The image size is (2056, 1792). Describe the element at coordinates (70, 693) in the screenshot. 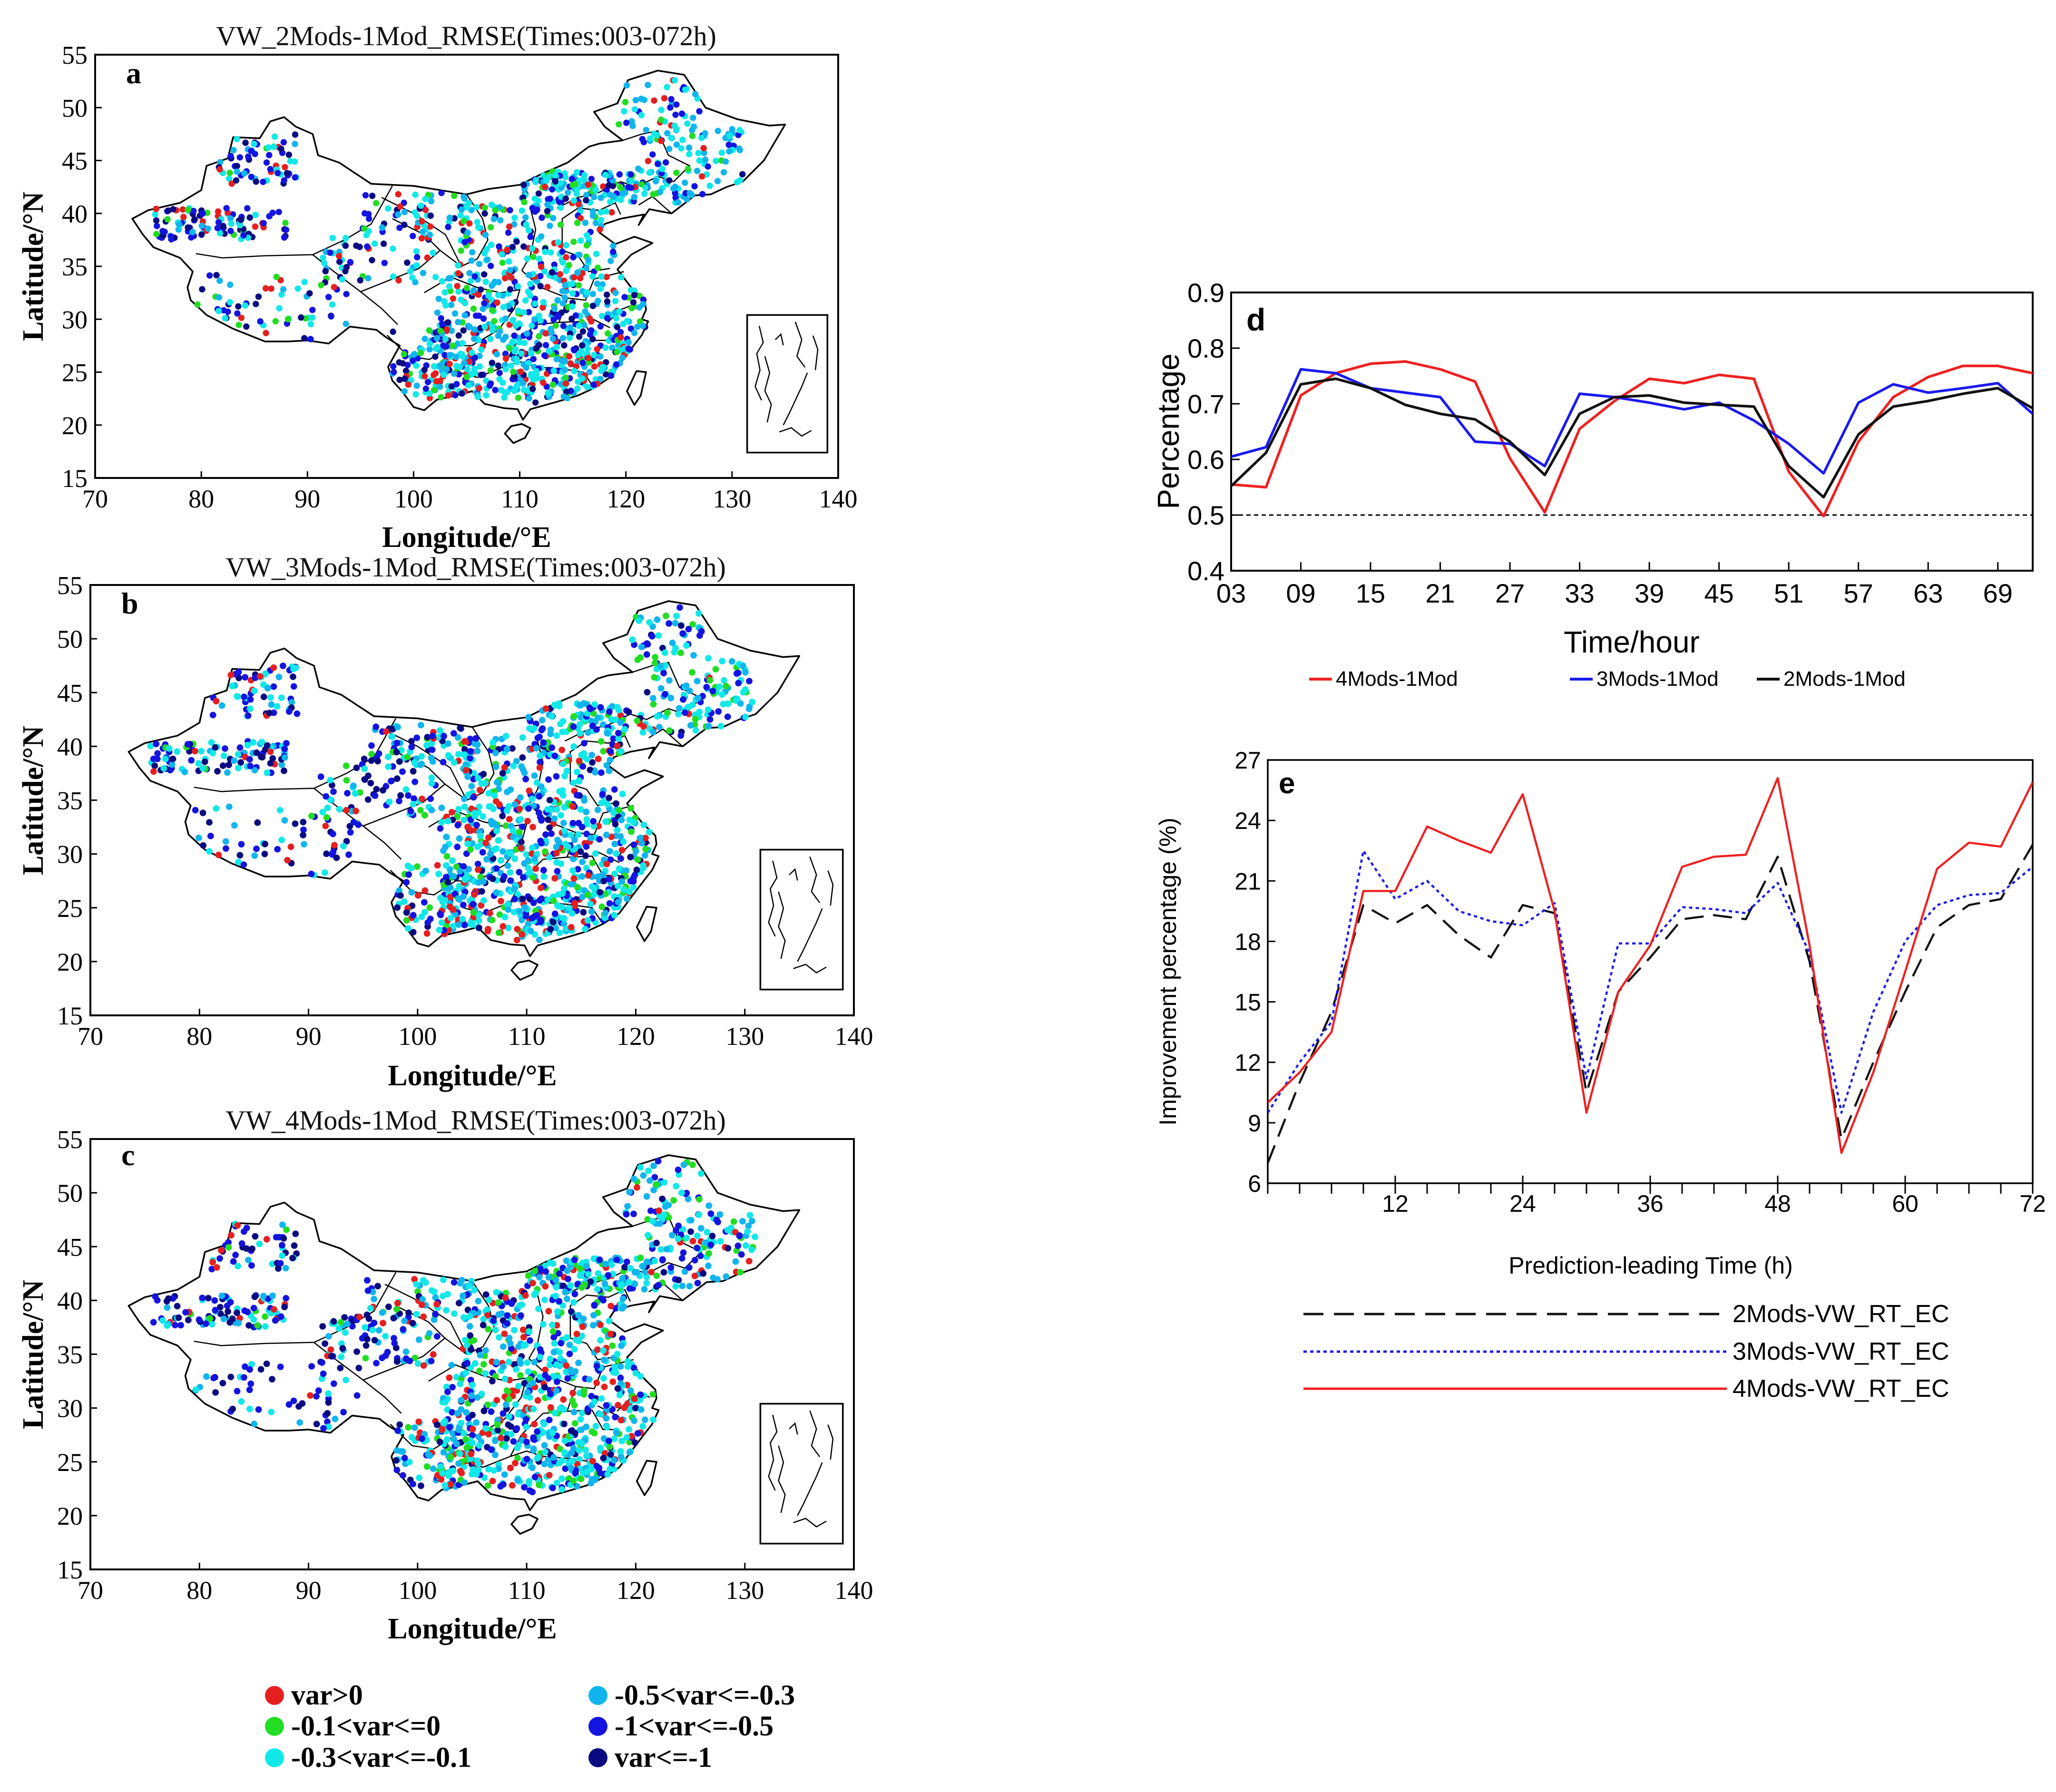

I see `y-tick-label: 45` at that location.